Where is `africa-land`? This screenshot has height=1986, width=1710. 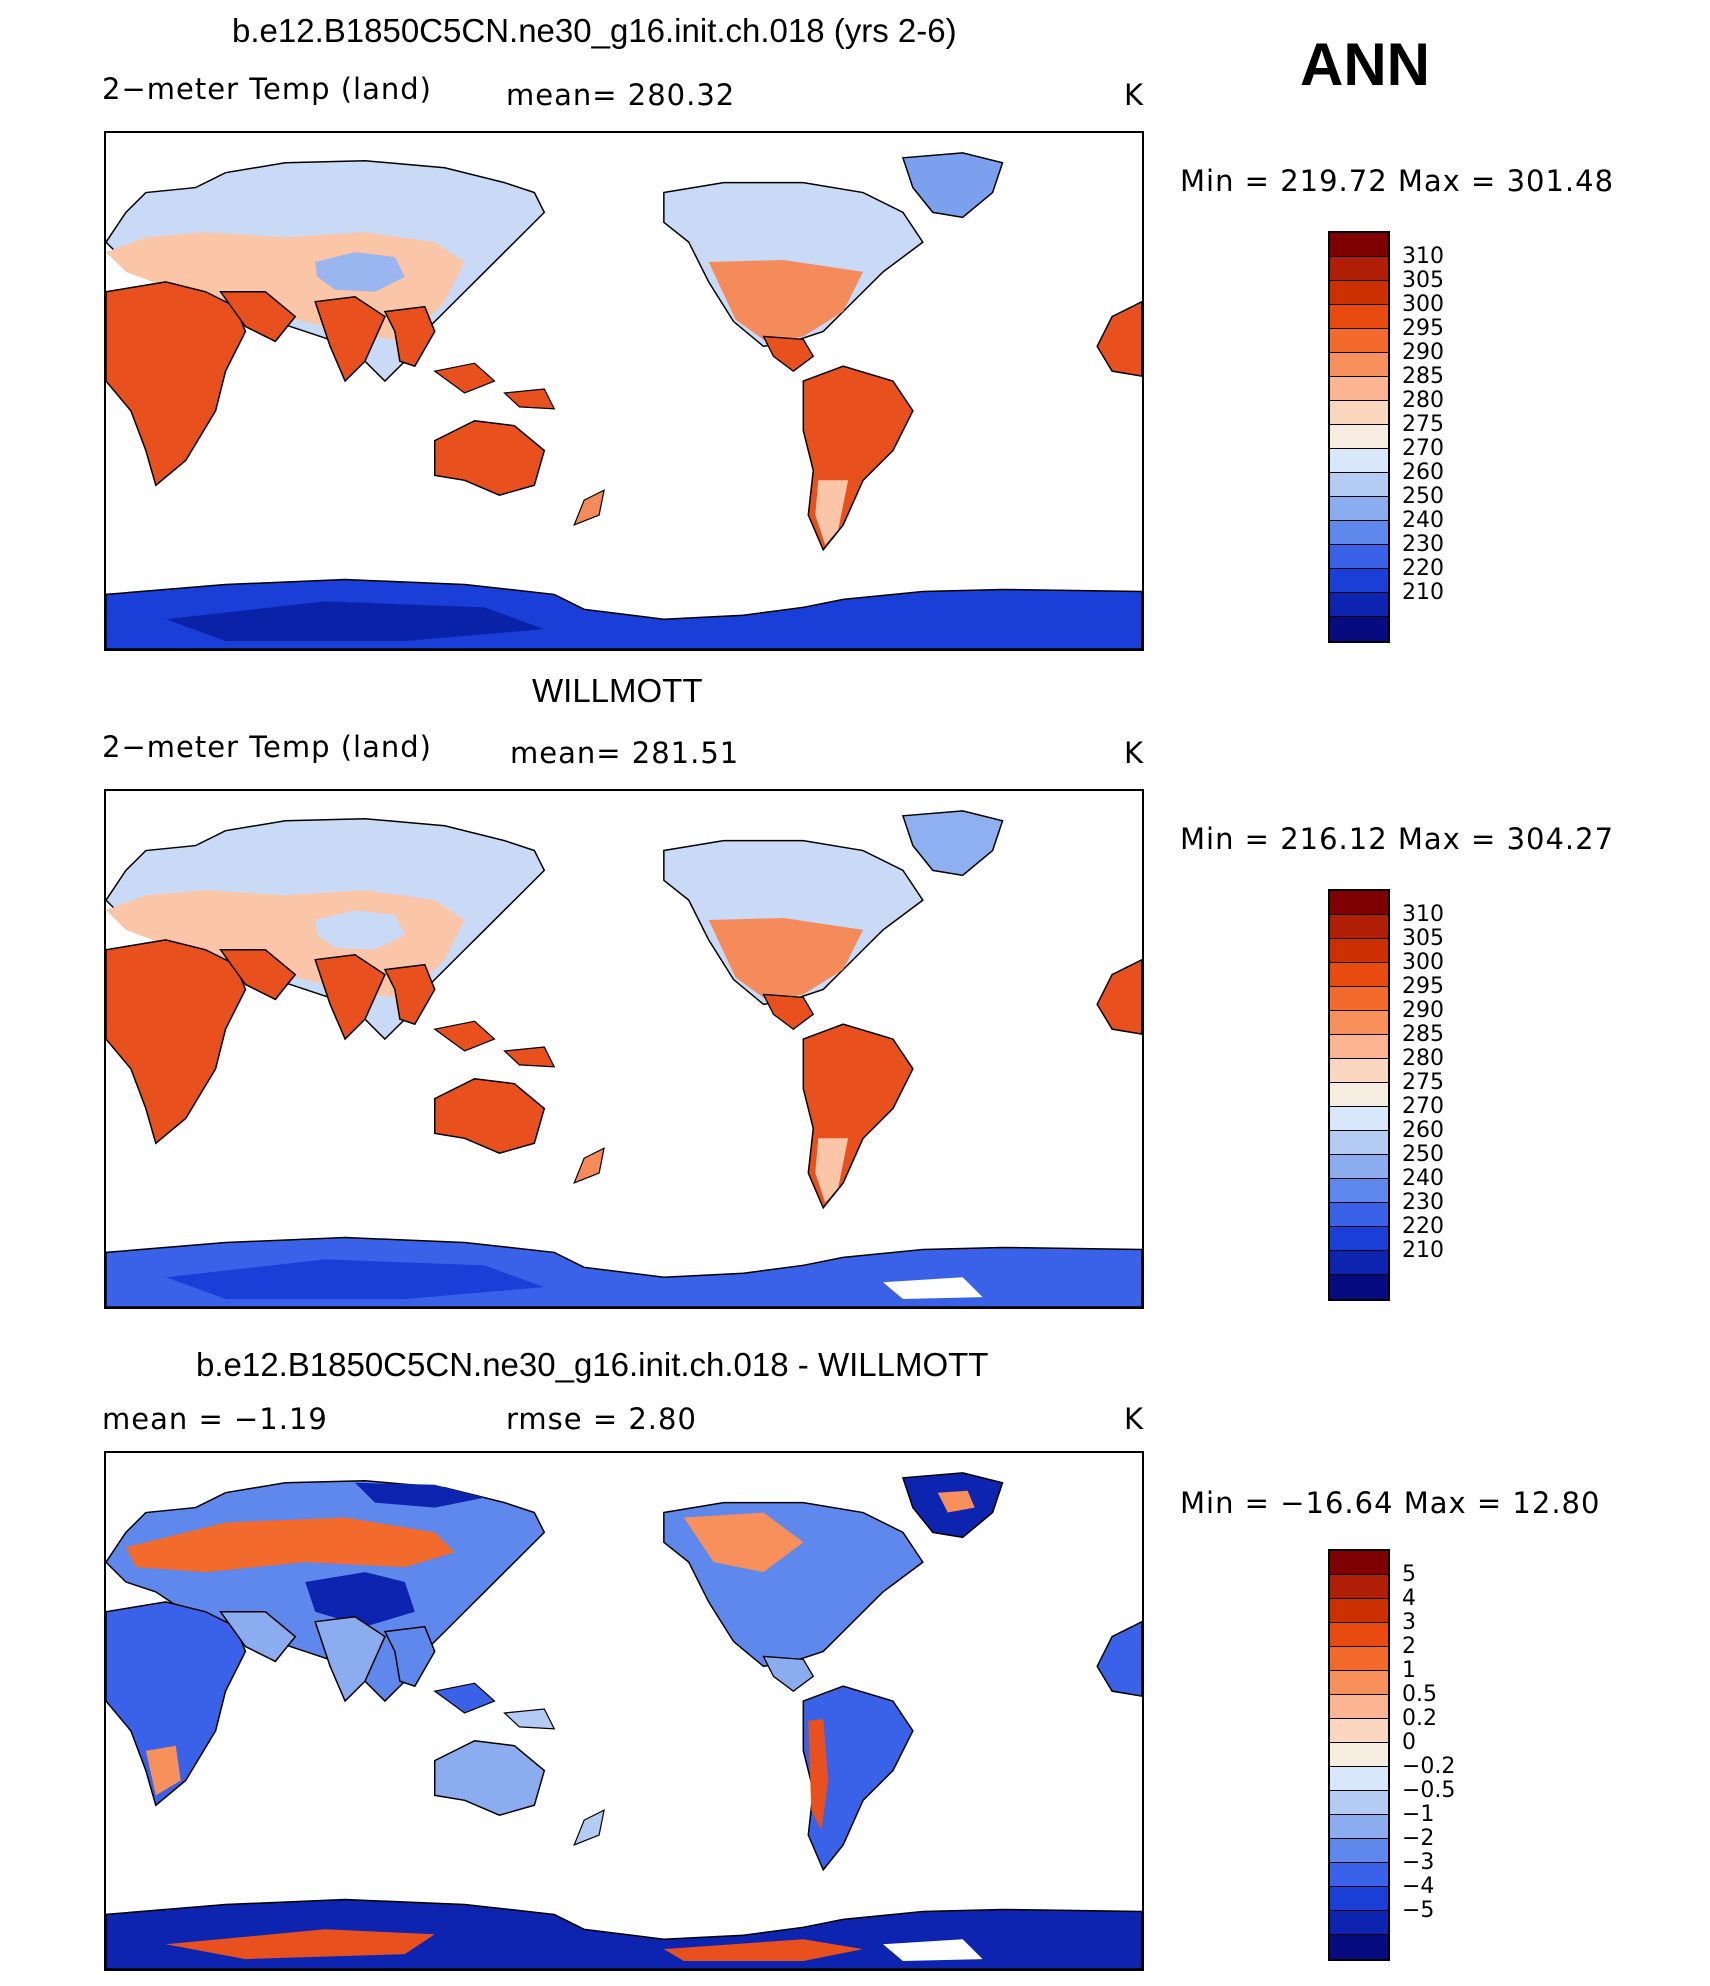
africa-land is located at coordinates (176, 1042).